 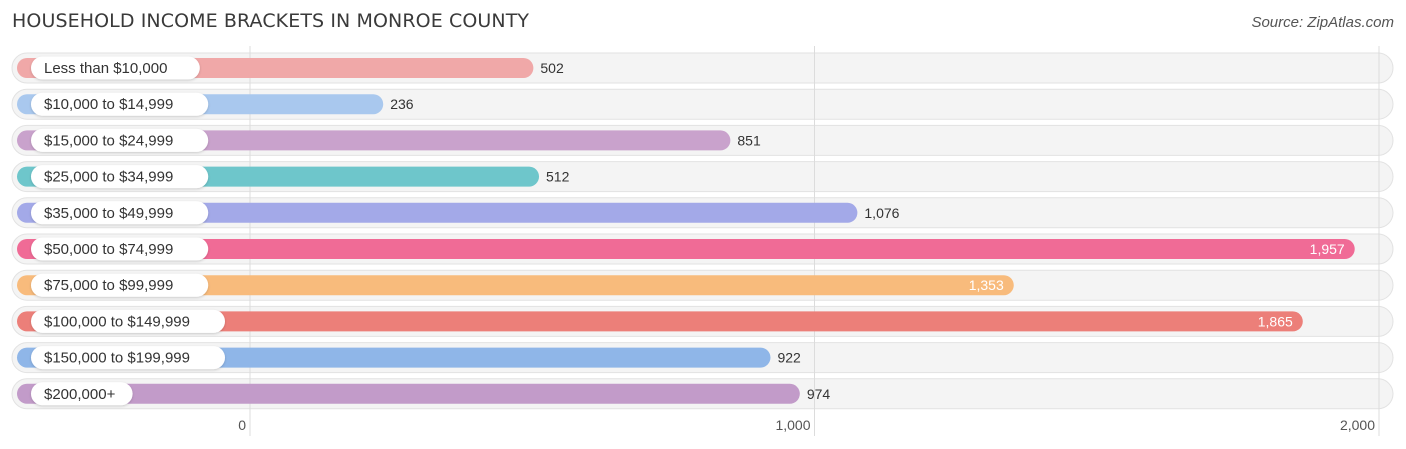 What do you see at coordinates (792, 425) in the screenshot?
I see `x-tick-label: 1,000` at bounding box center [792, 425].